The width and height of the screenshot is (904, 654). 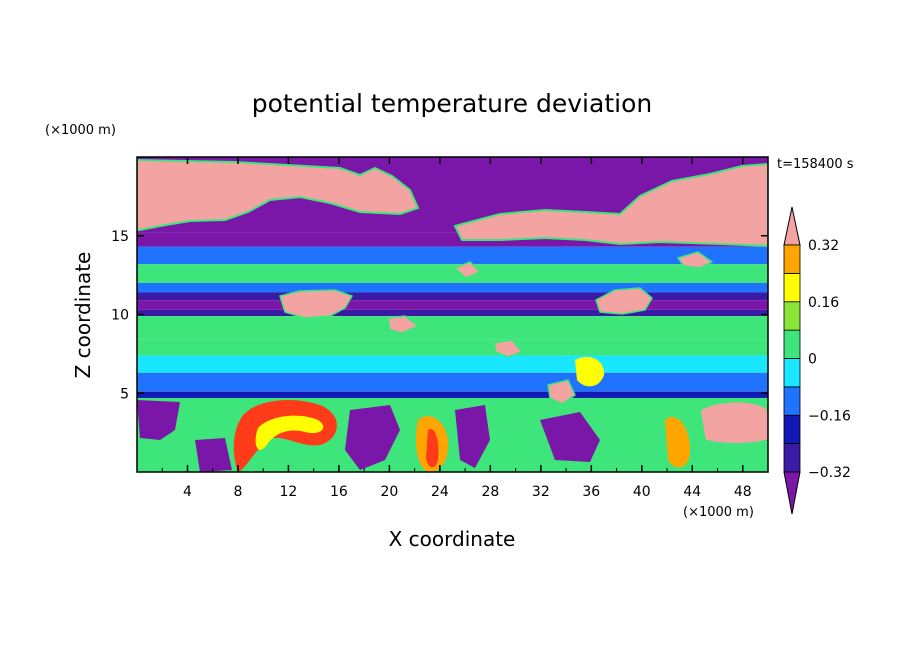 I want to click on upper-pink-right, so click(x=610, y=205).